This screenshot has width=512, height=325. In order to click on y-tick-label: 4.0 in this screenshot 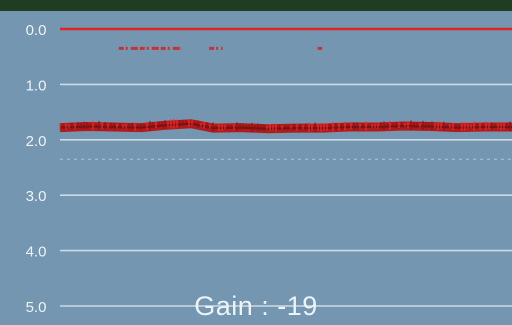, I will do `click(36, 252)`.